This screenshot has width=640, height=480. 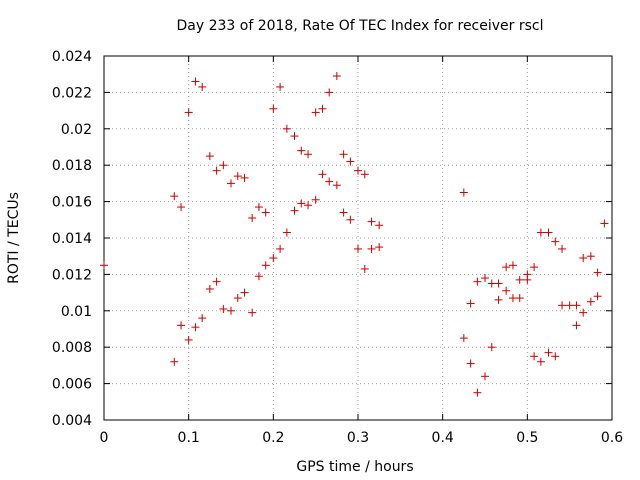 What do you see at coordinates (76, 130) in the screenshot?
I see `y-tick-label: 0.02` at bounding box center [76, 130].